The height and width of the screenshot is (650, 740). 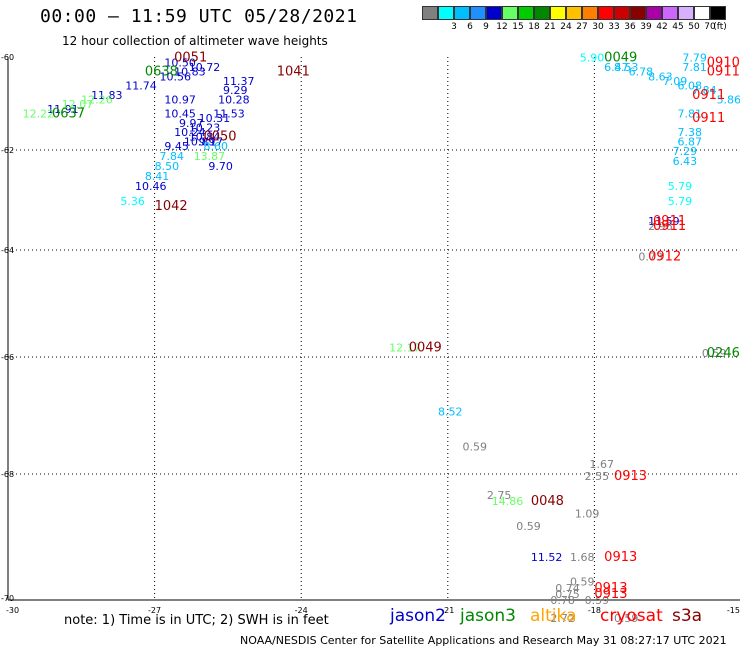 What do you see at coordinates (191, 123) in the screenshot?
I see `swh-value: 9.97` at bounding box center [191, 123].